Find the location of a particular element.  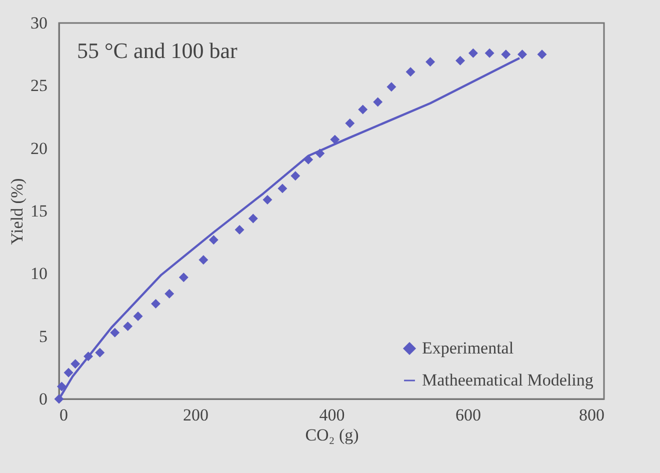

y-tick-label: 30 is located at coordinates (39, 23).